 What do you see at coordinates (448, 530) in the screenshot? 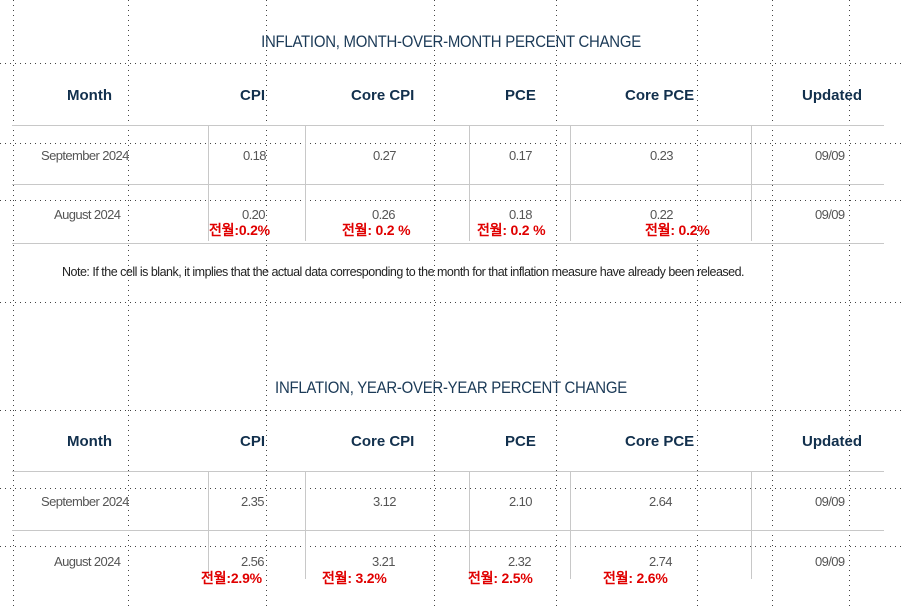
I see `yoy-row-rule` at bounding box center [448, 530].